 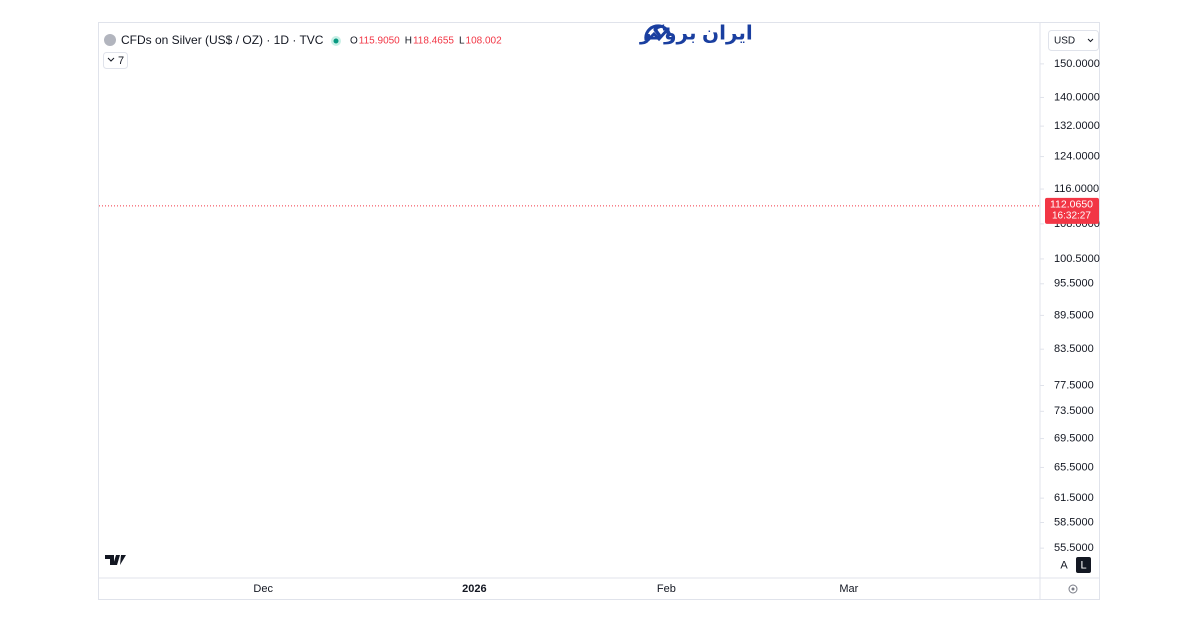 What do you see at coordinates (1064, 41) in the screenshot?
I see `currency-label: USD` at bounding box center [1064, 41].